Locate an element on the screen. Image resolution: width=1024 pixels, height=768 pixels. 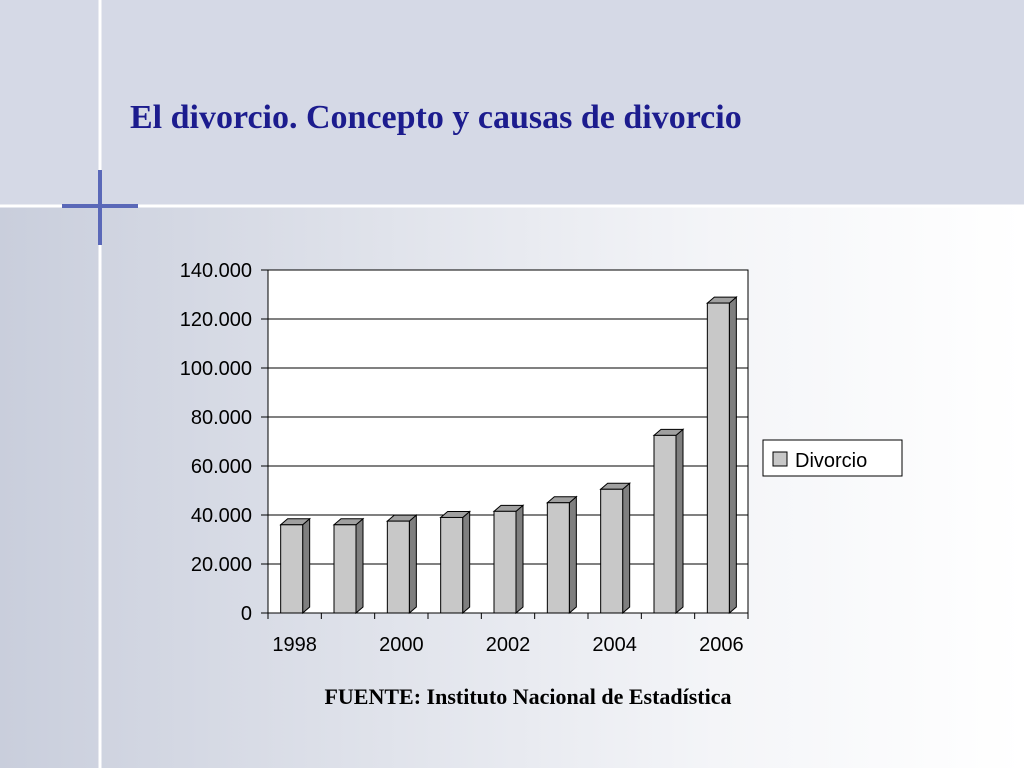
legend-swatch is located at coordinates (780, 459).